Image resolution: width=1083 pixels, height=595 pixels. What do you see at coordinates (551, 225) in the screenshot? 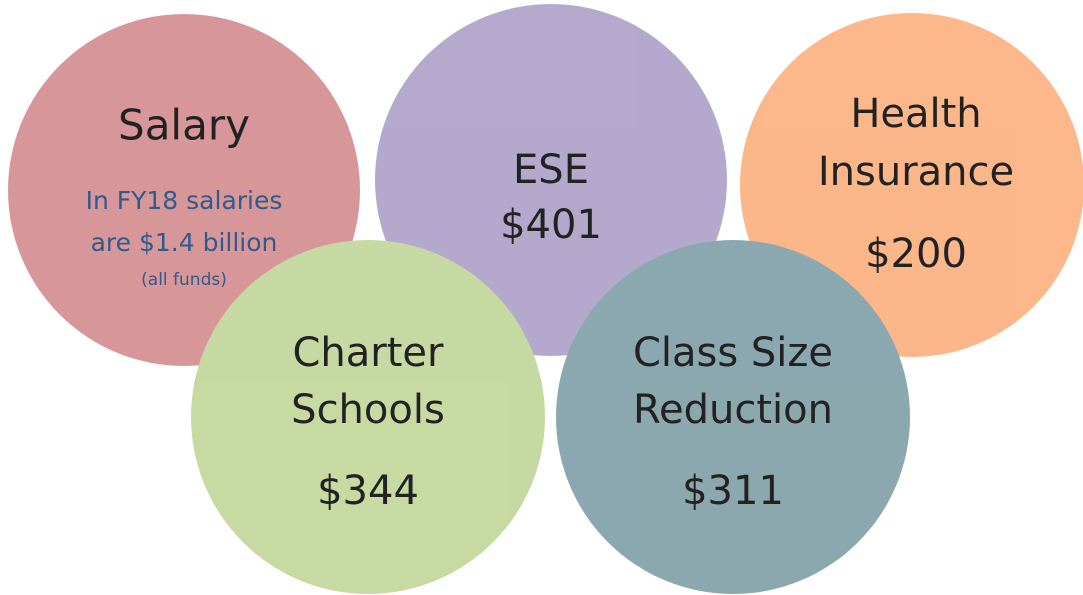
I see `node-amount: $401` at bounding box center [551, 225].